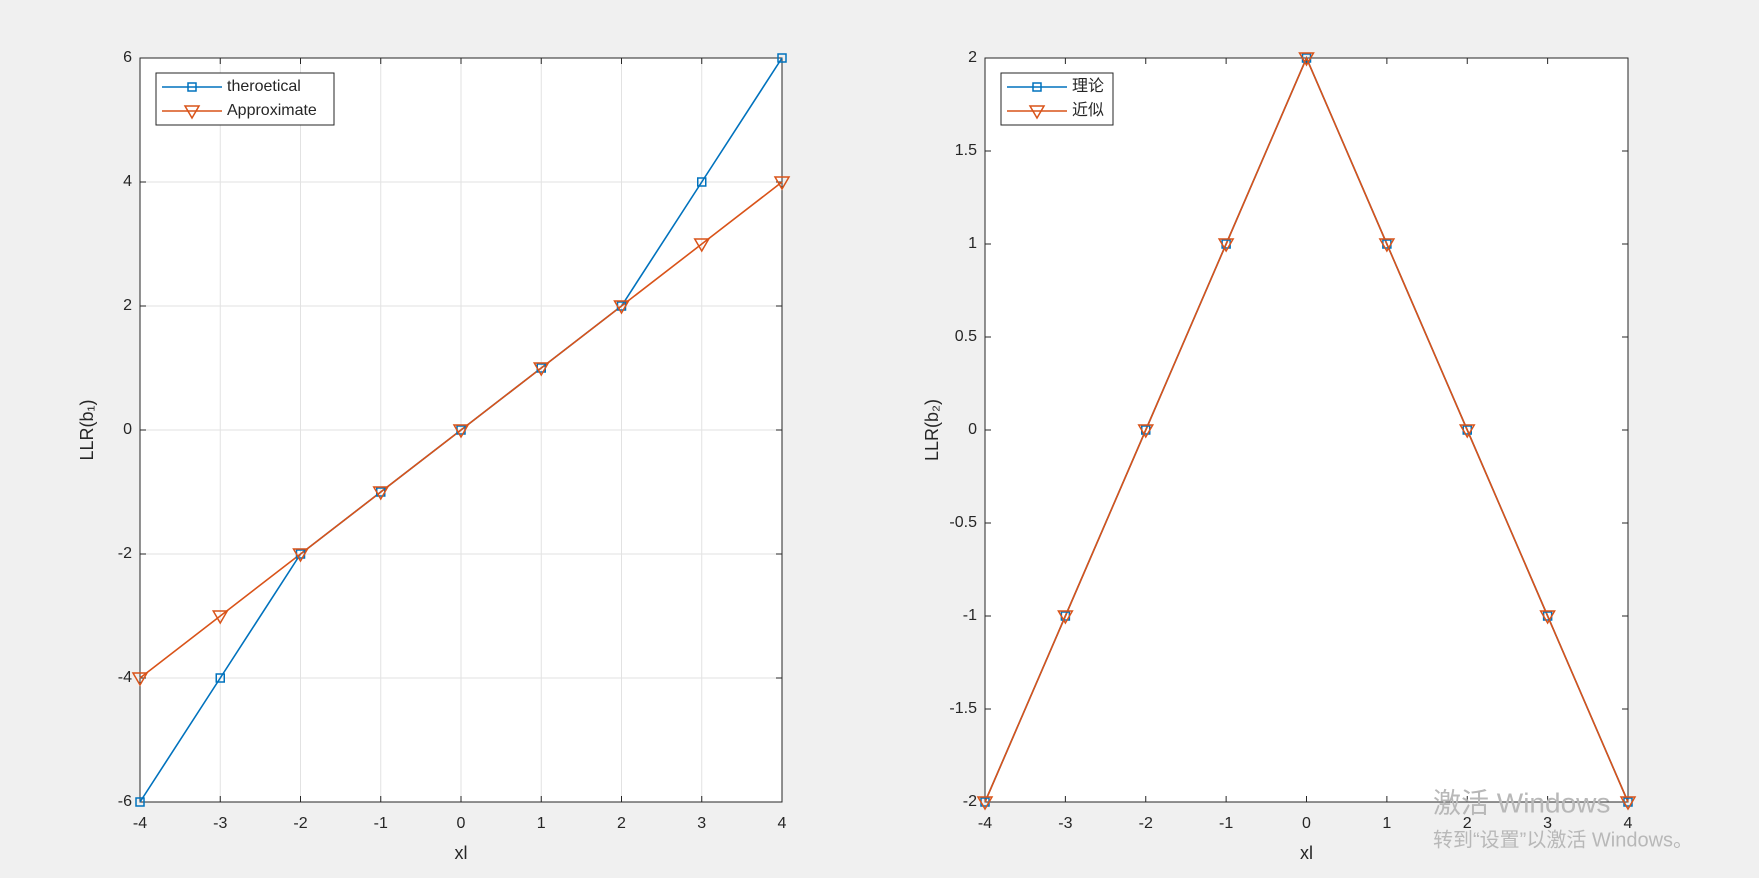 The height and width of the screenshot is (878, 1759). Describe the element at coordinates (1088, 110) in the screenshot. I see `legend-label: 近似` at that location.